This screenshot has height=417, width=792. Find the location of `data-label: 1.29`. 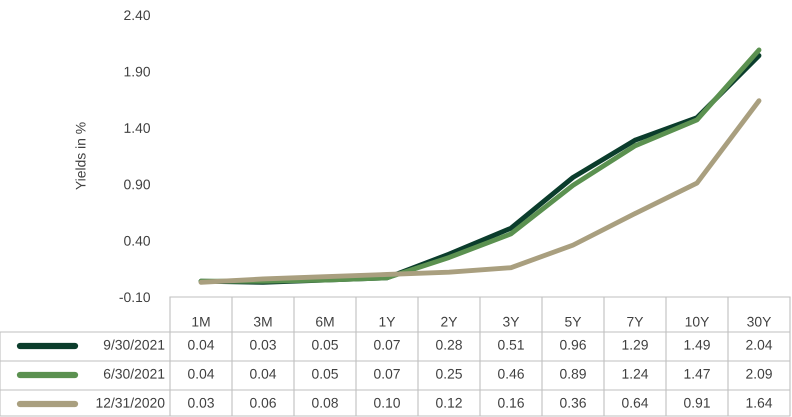

data-label: 1.29 is located at coordinates (635, 345).